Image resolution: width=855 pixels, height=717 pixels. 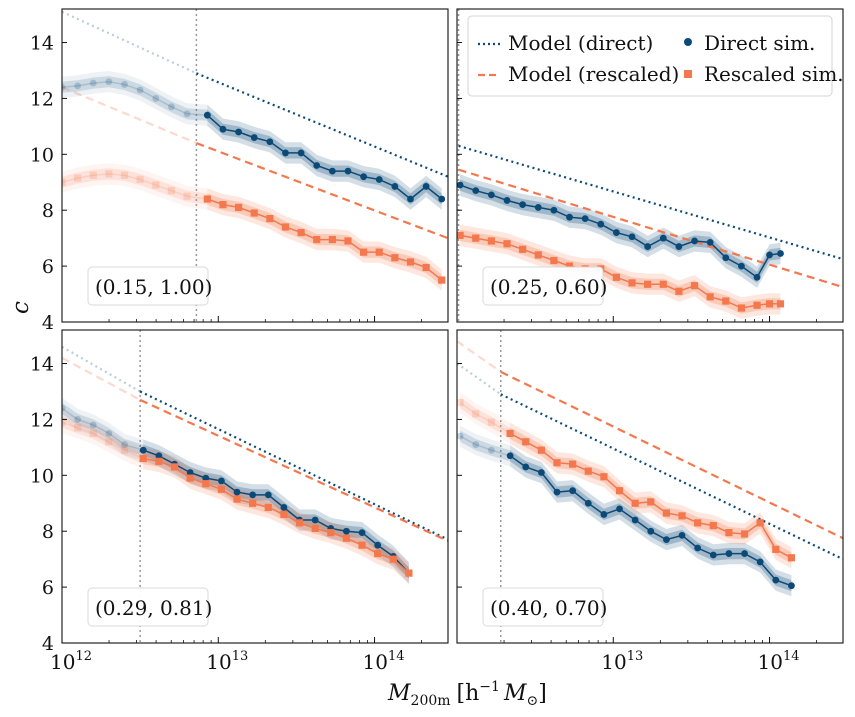 What do you see at coordinates (293, 465) in the screenshot?
I see `model-direct-line` at bounding box center [293, 465].